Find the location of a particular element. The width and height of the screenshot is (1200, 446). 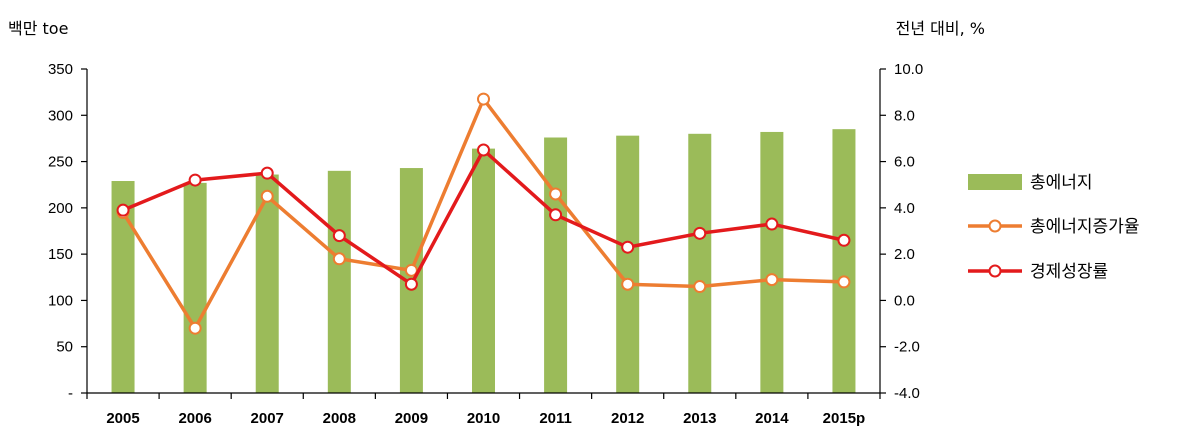

right-tick-label: 6.0 is located at coordinates (904, 162).